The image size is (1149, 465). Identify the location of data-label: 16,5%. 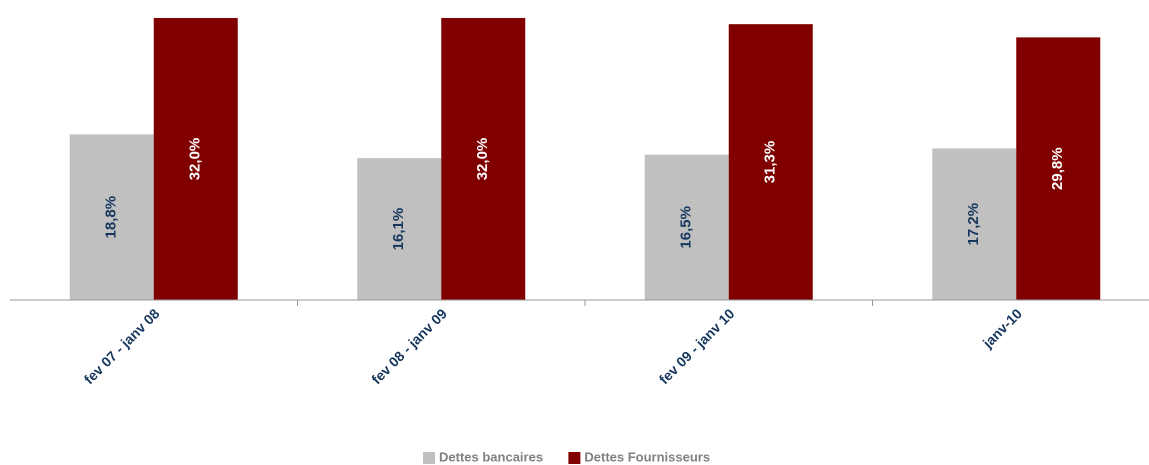
(686, 227).